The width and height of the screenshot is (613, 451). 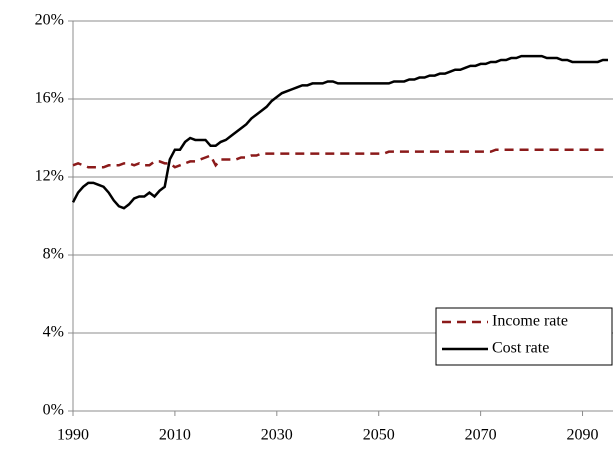 What do you see at coordinates (583, 435) in the screenshot?
I see `x-tick-label: 2090` at bounding box center [583, 435].